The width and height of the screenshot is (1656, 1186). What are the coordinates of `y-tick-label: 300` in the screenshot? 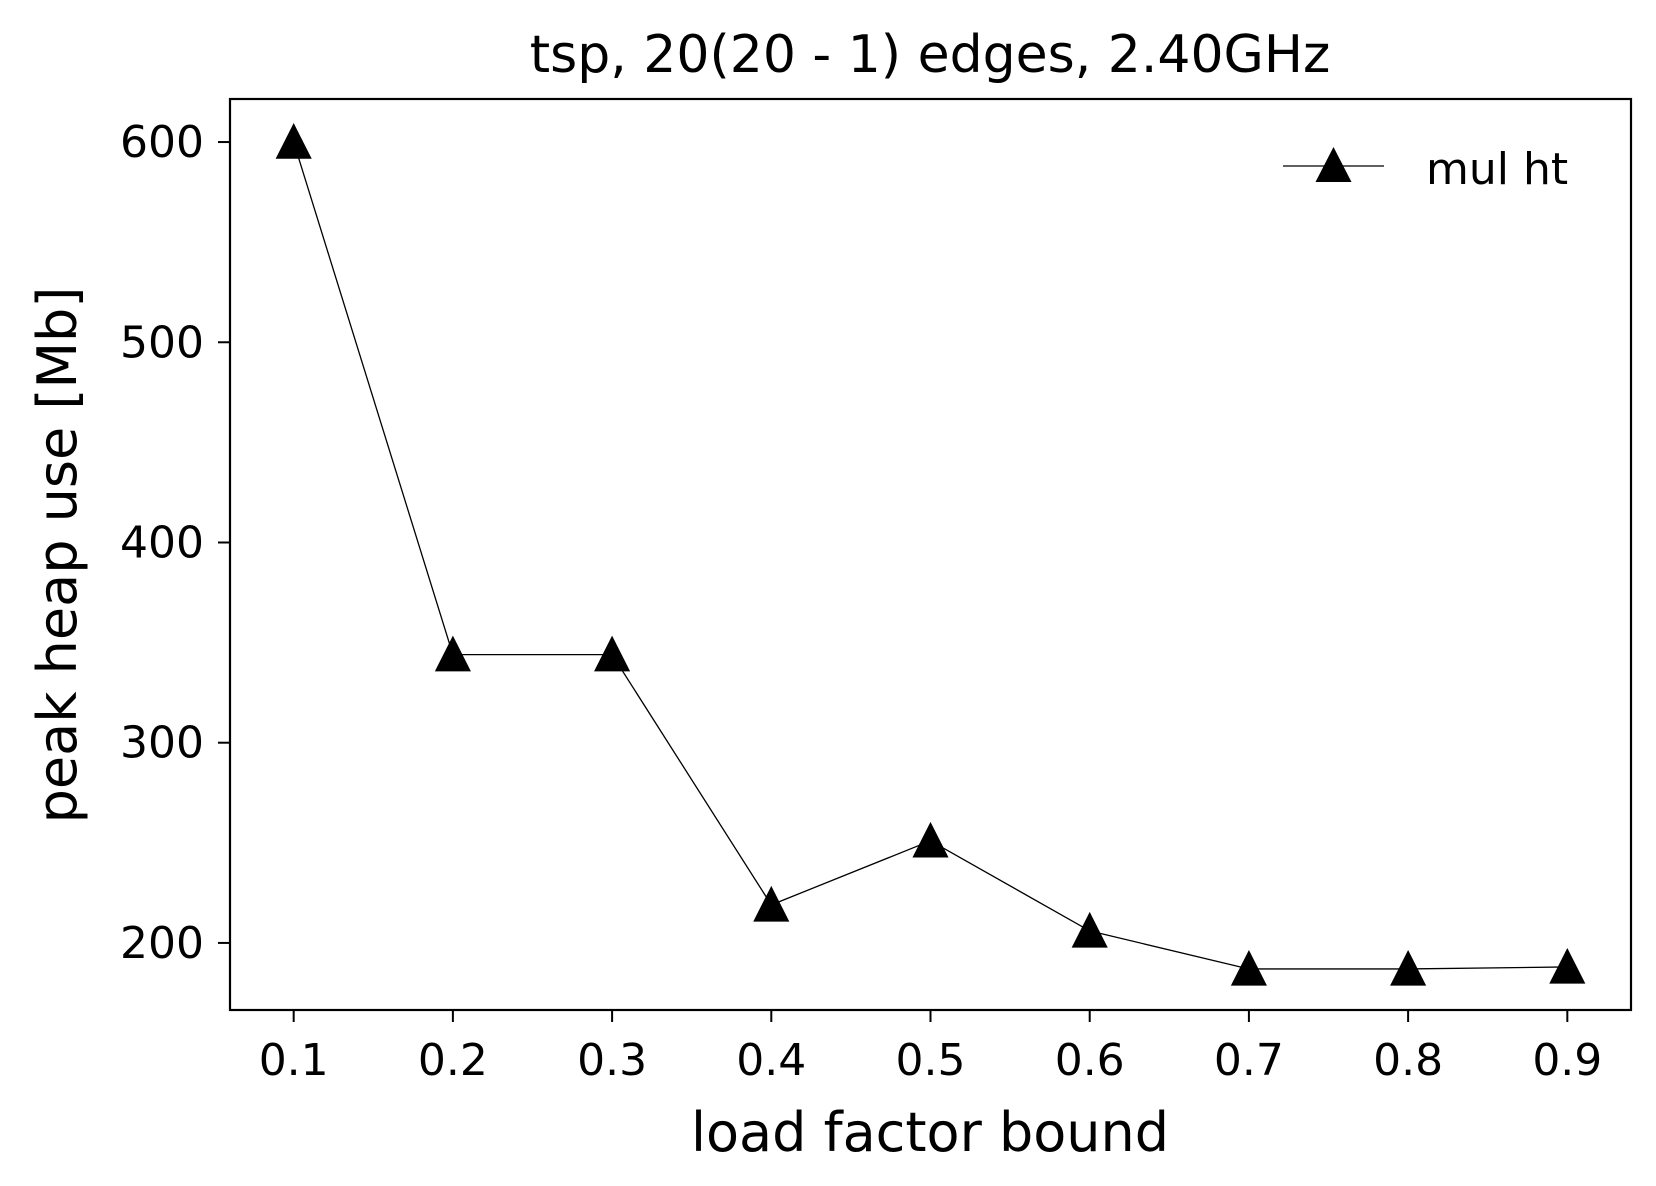 It's located at (162, 743).